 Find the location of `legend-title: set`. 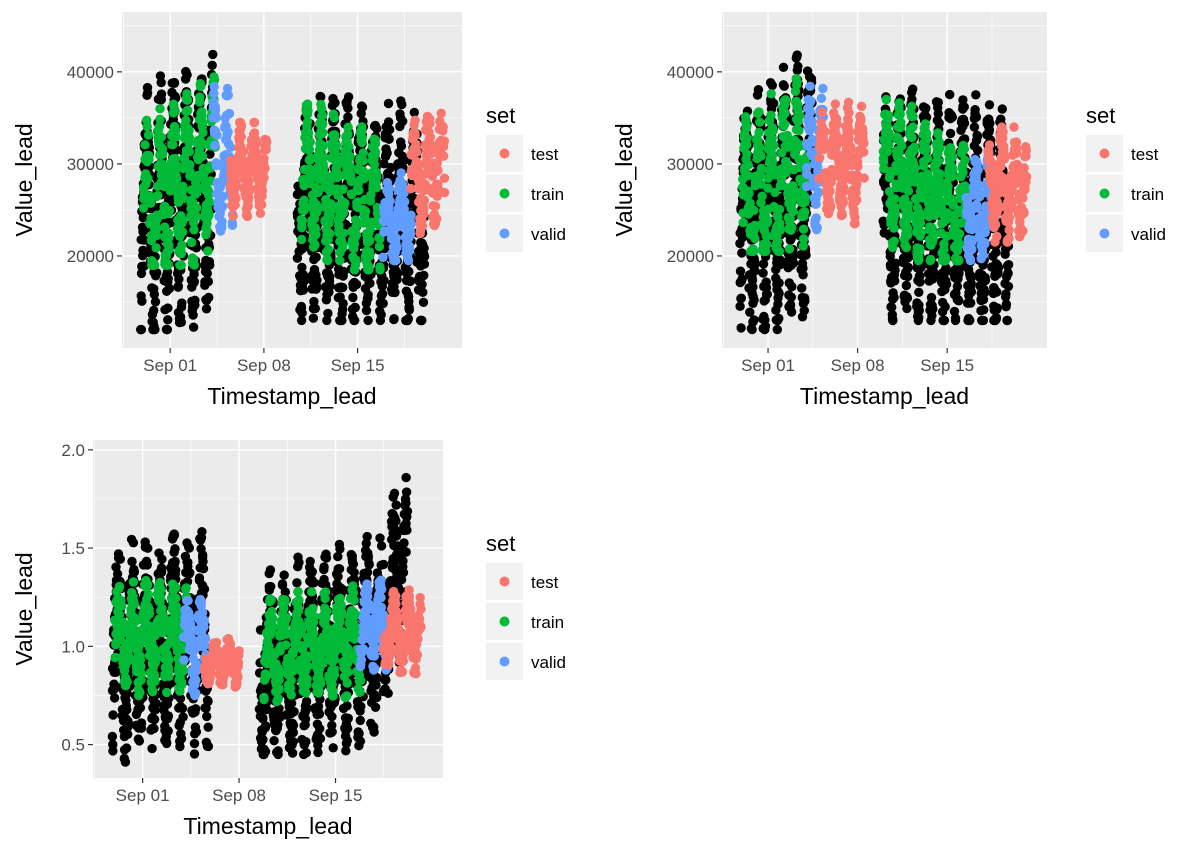

legend-title: set is located at coordinates (1100, 115).